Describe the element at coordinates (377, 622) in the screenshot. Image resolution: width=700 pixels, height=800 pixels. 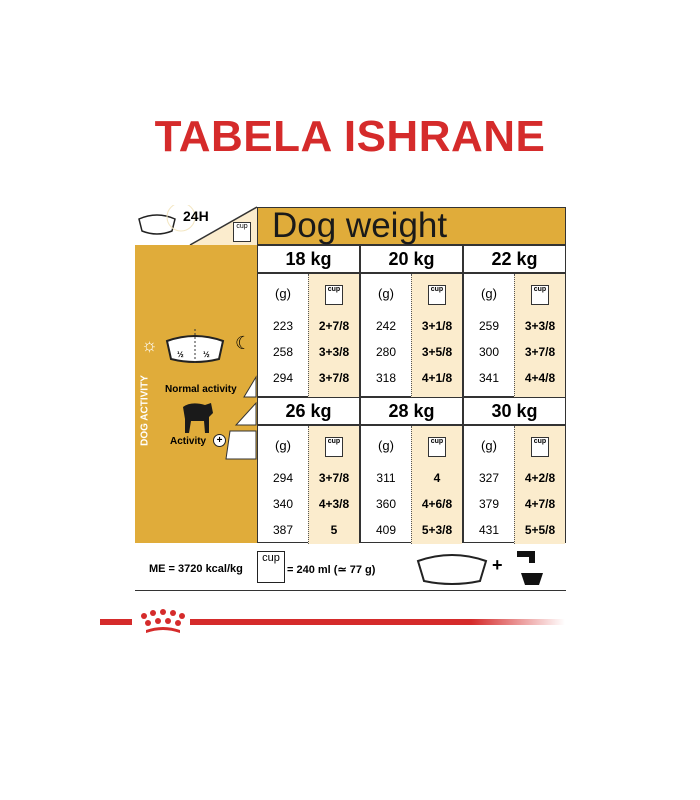
I see `brand-line` at that location.